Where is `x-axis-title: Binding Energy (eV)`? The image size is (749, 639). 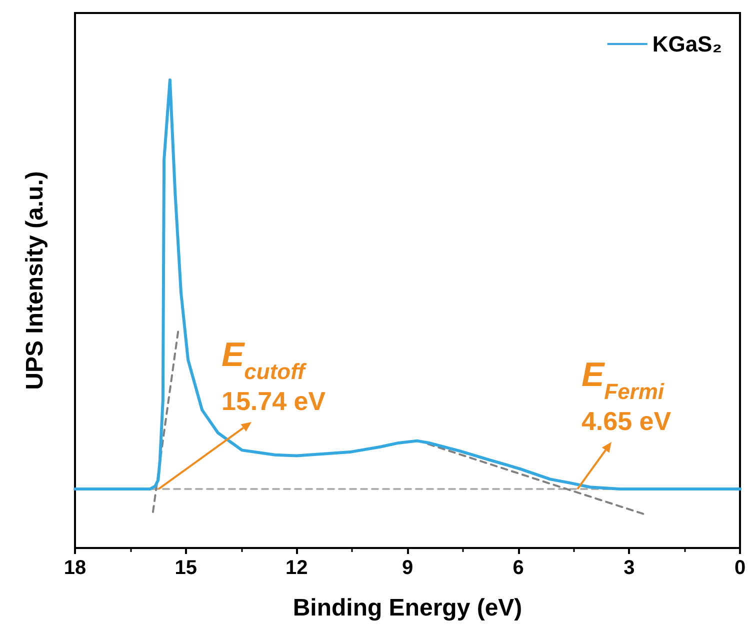
x-axis-title: Binding Energy (eV) is located at coordinates (407, 608).